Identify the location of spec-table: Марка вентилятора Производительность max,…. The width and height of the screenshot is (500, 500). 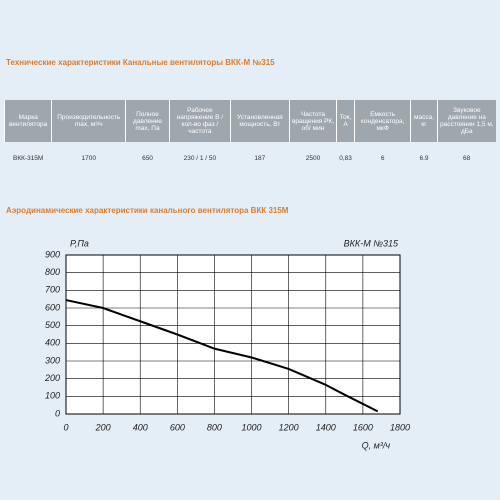
(250, 137).